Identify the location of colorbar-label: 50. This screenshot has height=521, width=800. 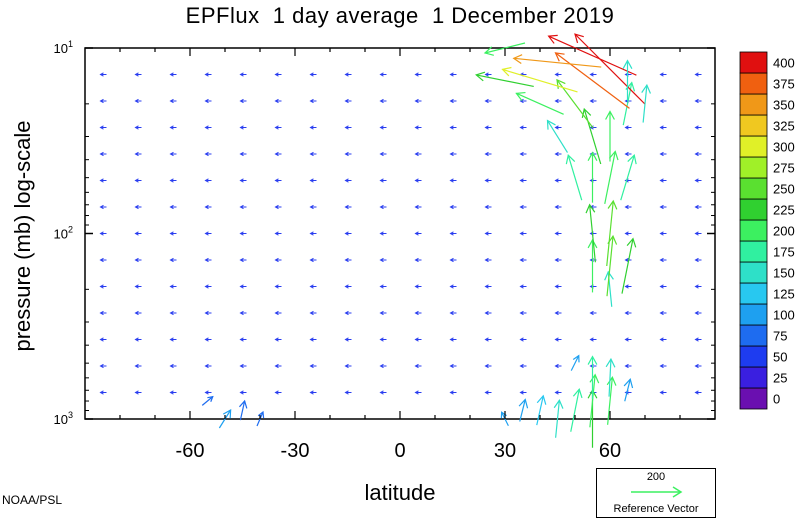
(780, 357).